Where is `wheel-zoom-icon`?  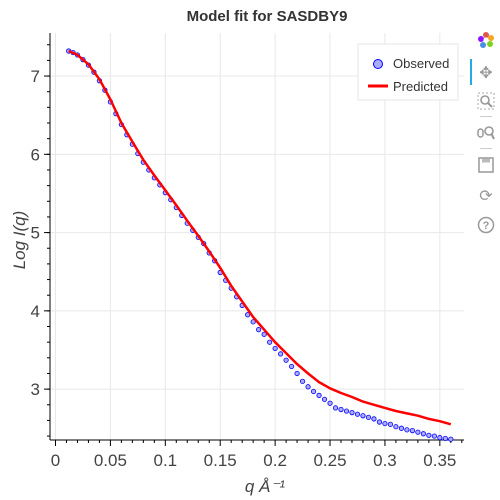
wheel-zoom-icon is located at coordinates (486, 132).